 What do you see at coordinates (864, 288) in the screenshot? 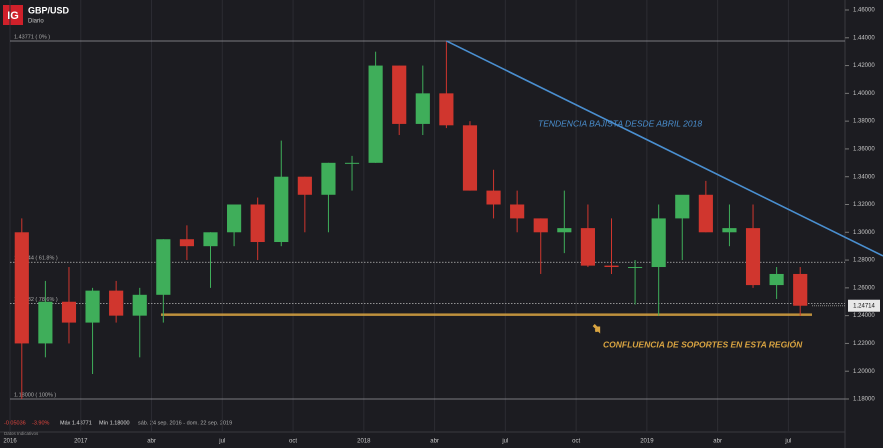
I see `y-tick-label: 1.26000` at bounding box center [864, 288].